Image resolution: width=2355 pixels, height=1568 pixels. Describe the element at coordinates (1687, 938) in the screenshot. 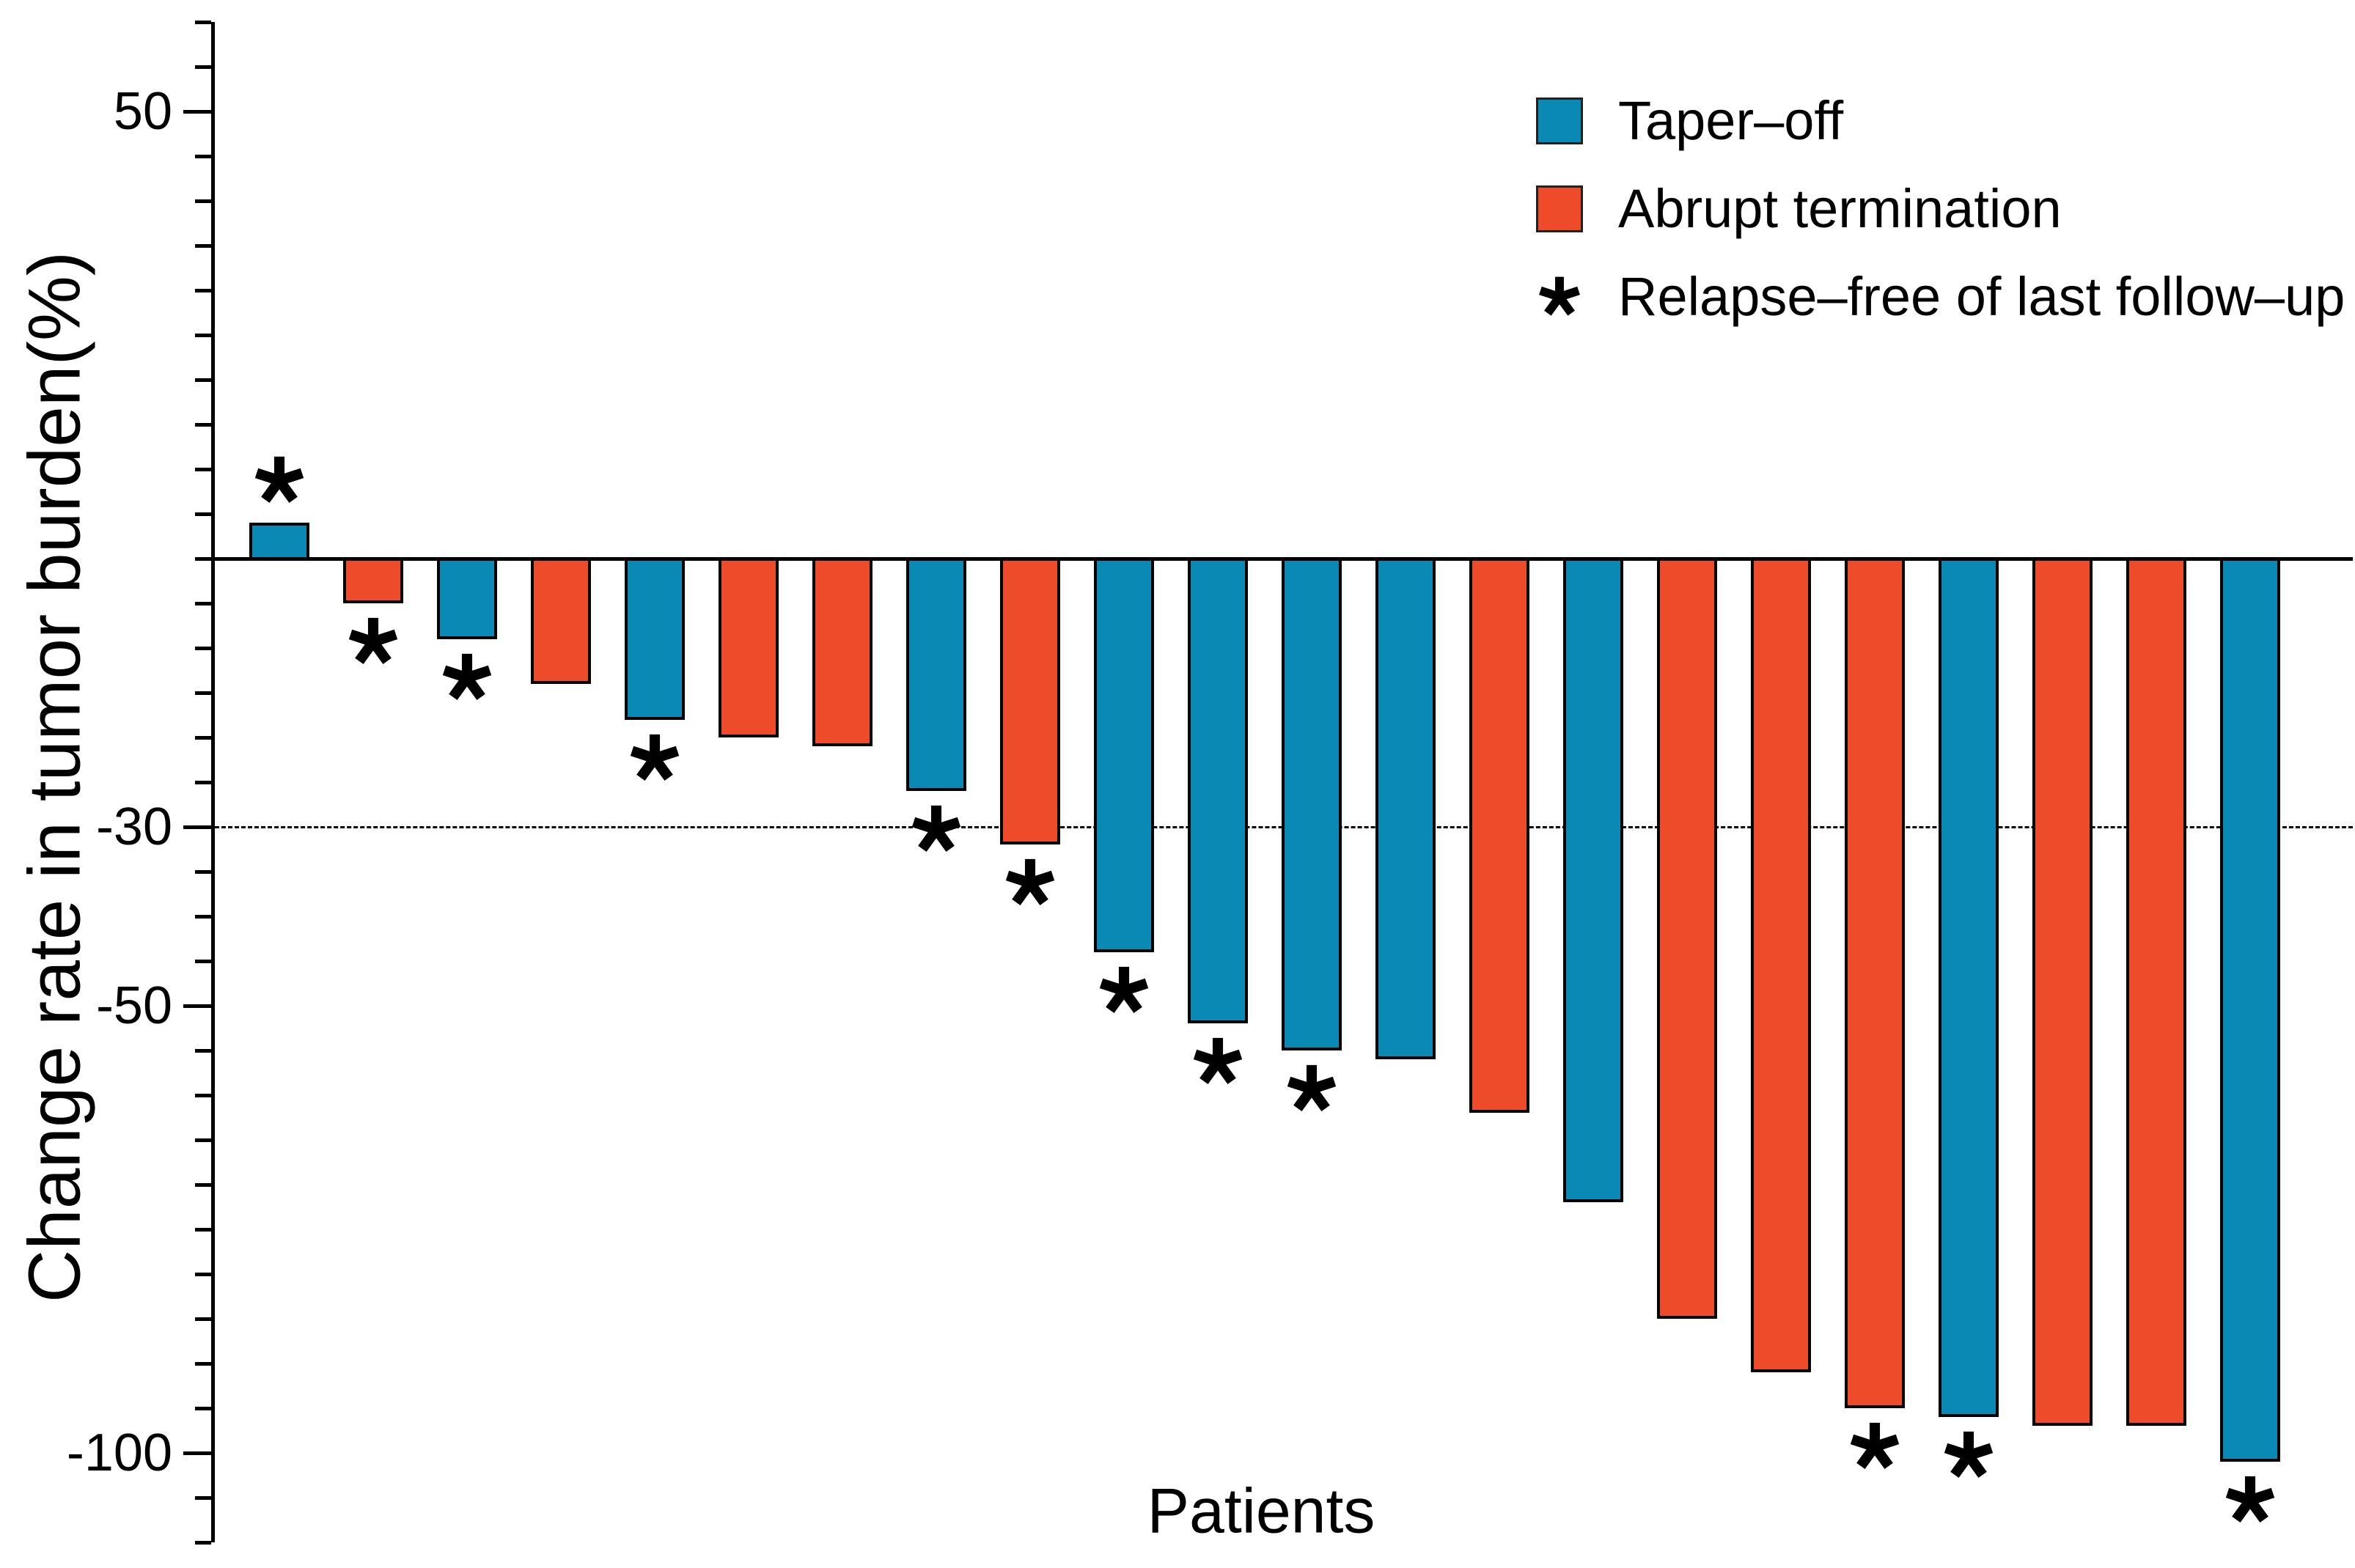

I see `bar-patient-16-abrupt_termination` at that location.